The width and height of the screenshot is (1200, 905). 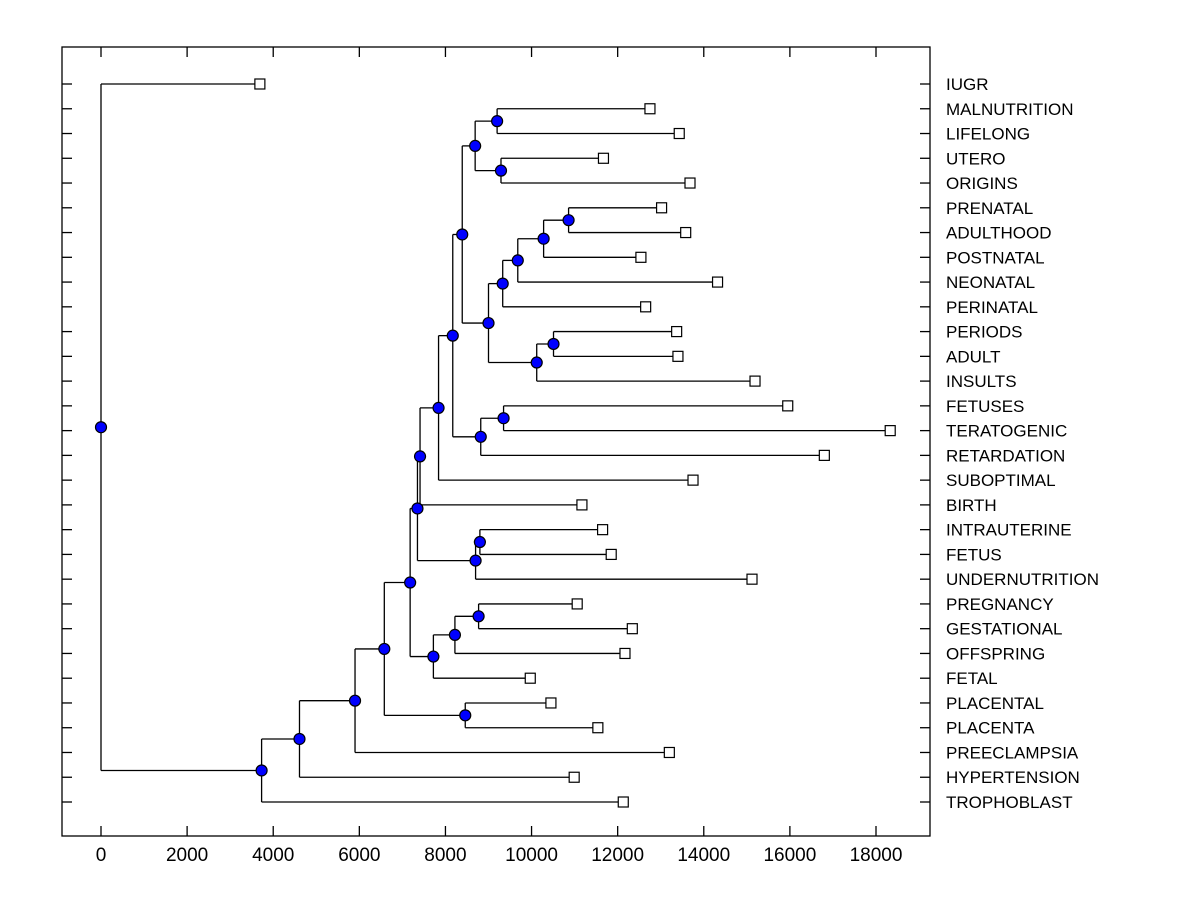 What do you see at coordinates (187, 855) in the screenshot?
I see `x-tick-label-2000: 2000` at bounding box center [187, 855].